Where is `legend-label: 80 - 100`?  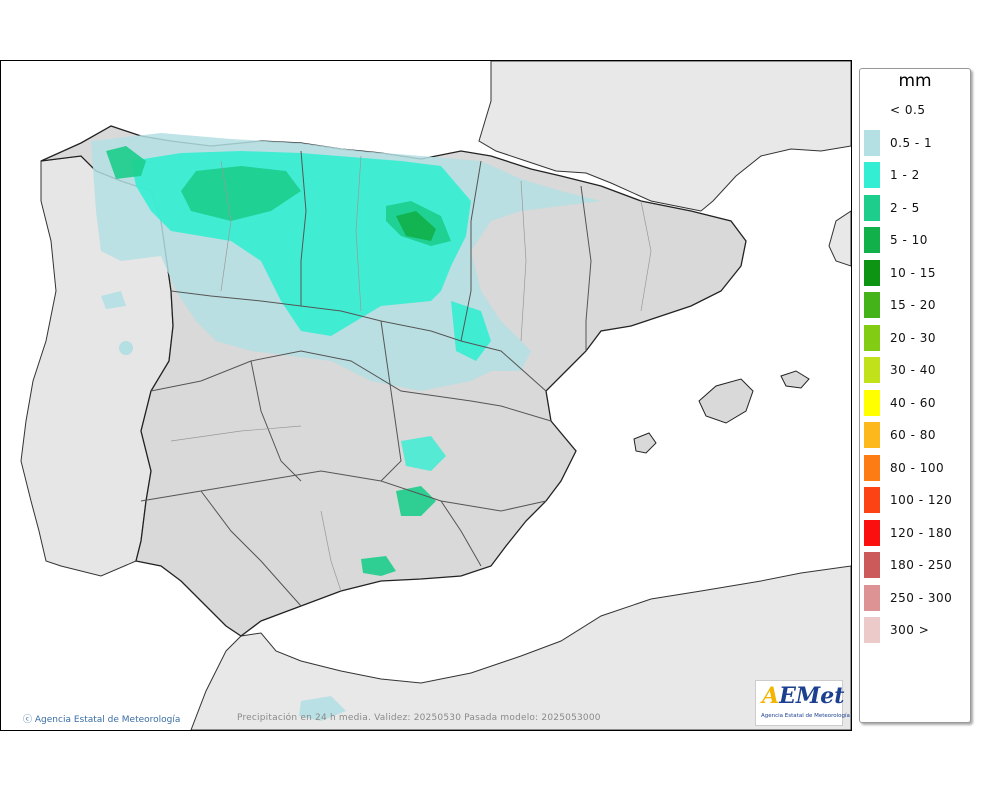 legend-label: 80 - 100 is located at coordinates (917, 467).